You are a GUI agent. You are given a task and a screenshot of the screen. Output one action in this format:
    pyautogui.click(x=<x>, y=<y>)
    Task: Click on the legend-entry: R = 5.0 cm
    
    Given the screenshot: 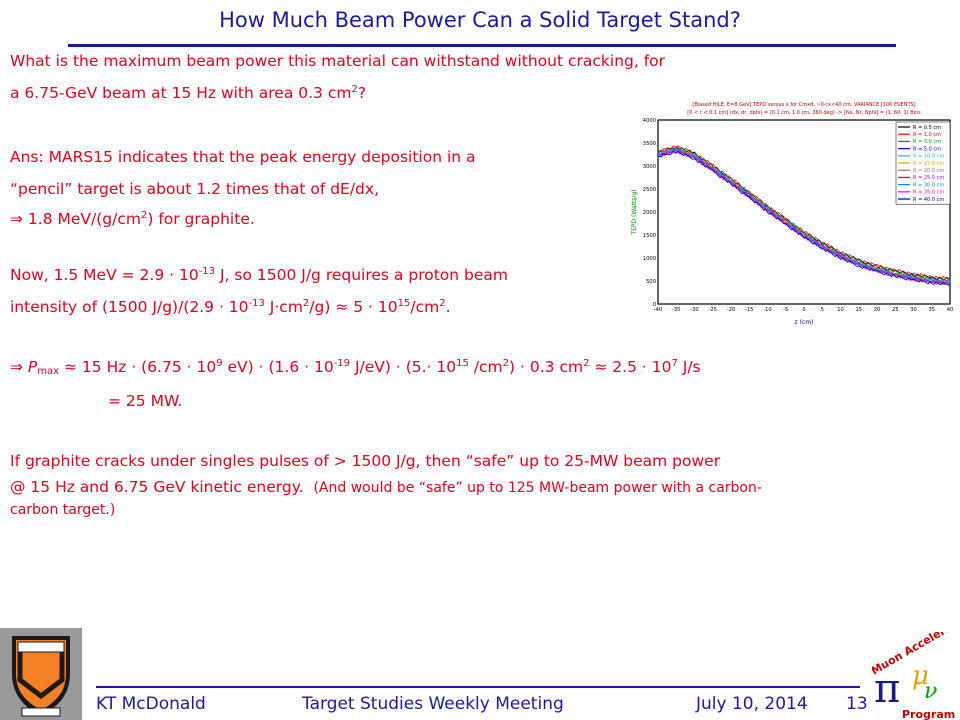 What is the action you would take?
    pyautogui.click(x=927, y=149)
    